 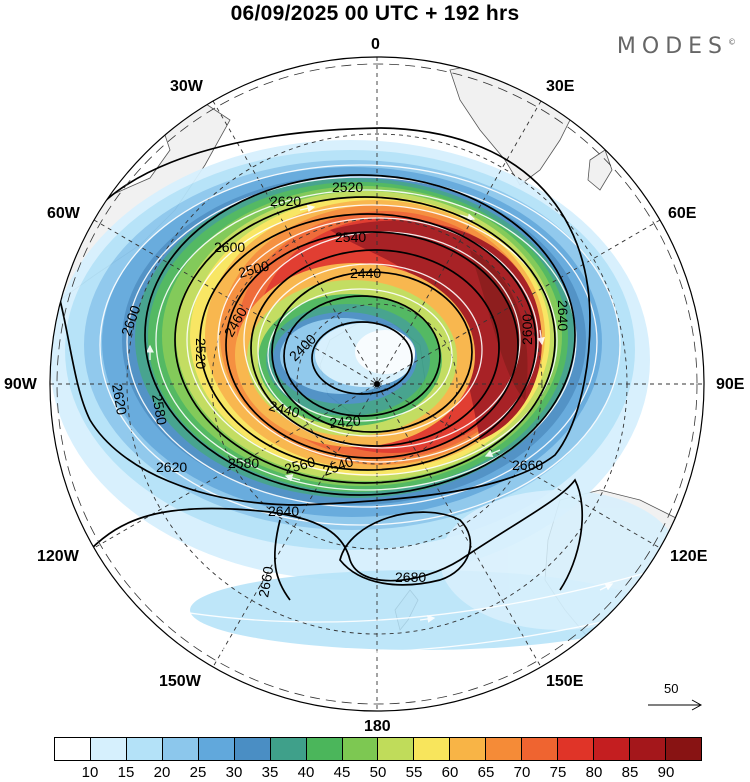 I want to click on contour-label-14: 2600, so click(x=527, y=329).